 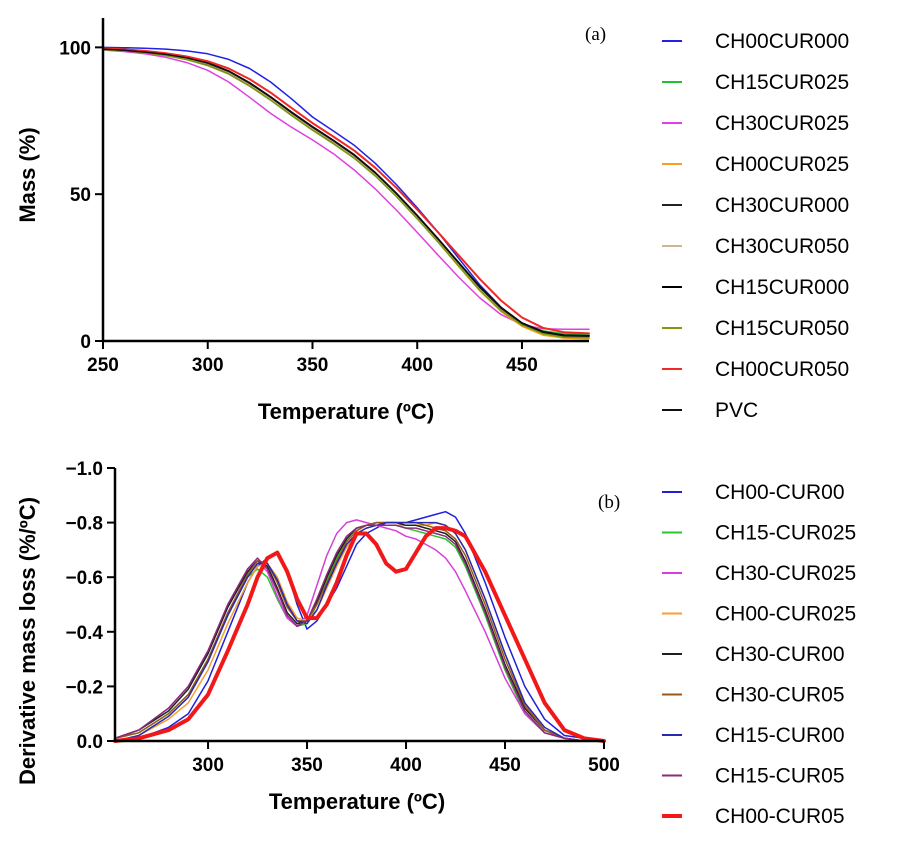 I want to click on panel-b-y-tick-label: −0.8, so click(x=84, y=524).